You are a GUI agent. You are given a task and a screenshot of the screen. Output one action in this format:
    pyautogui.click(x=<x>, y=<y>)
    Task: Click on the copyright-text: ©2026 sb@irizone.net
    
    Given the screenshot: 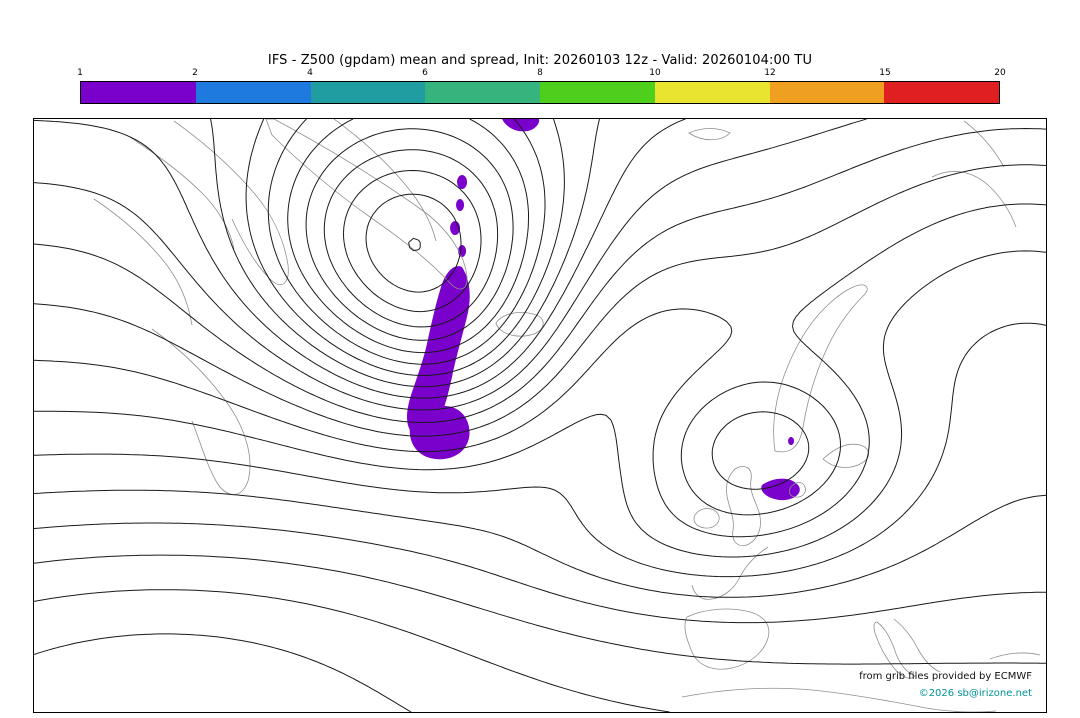 What is the action you would take?
    pyautogui.click(x=975, y=693)
    